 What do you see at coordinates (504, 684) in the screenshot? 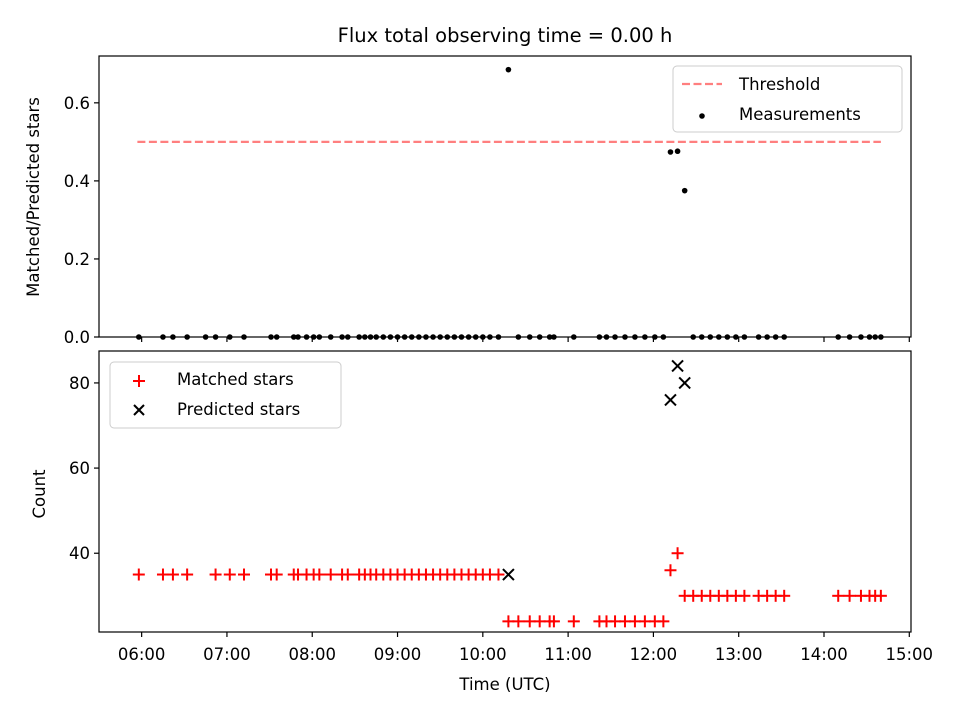
I see `bottom-x-axis-label: Time (UTC)` at bounding box center [504, 684].